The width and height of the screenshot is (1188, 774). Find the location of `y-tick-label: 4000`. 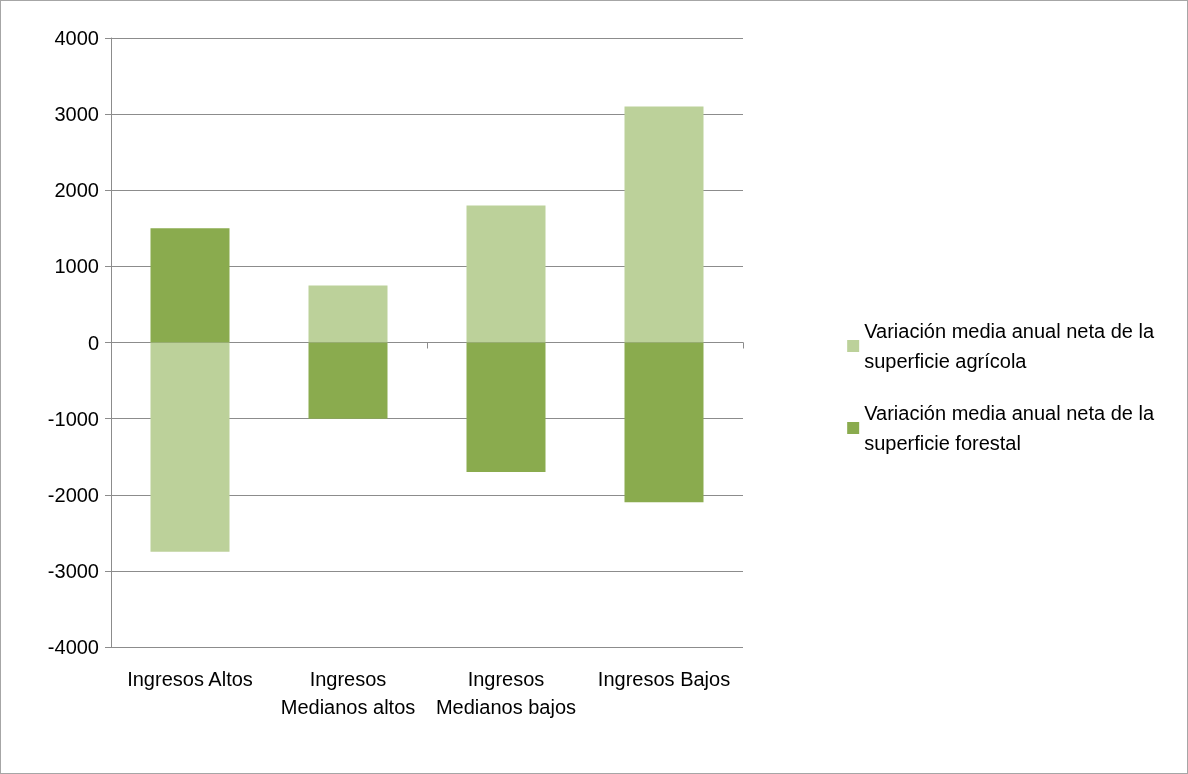

y-tick-label: 4000 is located at coordinates (76, 38).